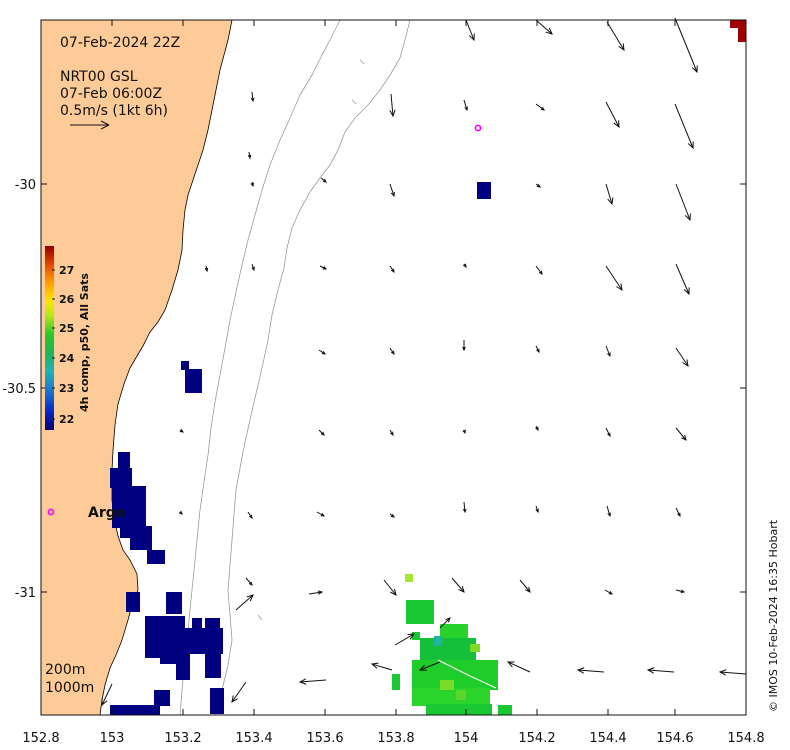  Describe the element at coordinates (40, 738) in the screenshot. I see `x-tick-label: 152.8` at that location.